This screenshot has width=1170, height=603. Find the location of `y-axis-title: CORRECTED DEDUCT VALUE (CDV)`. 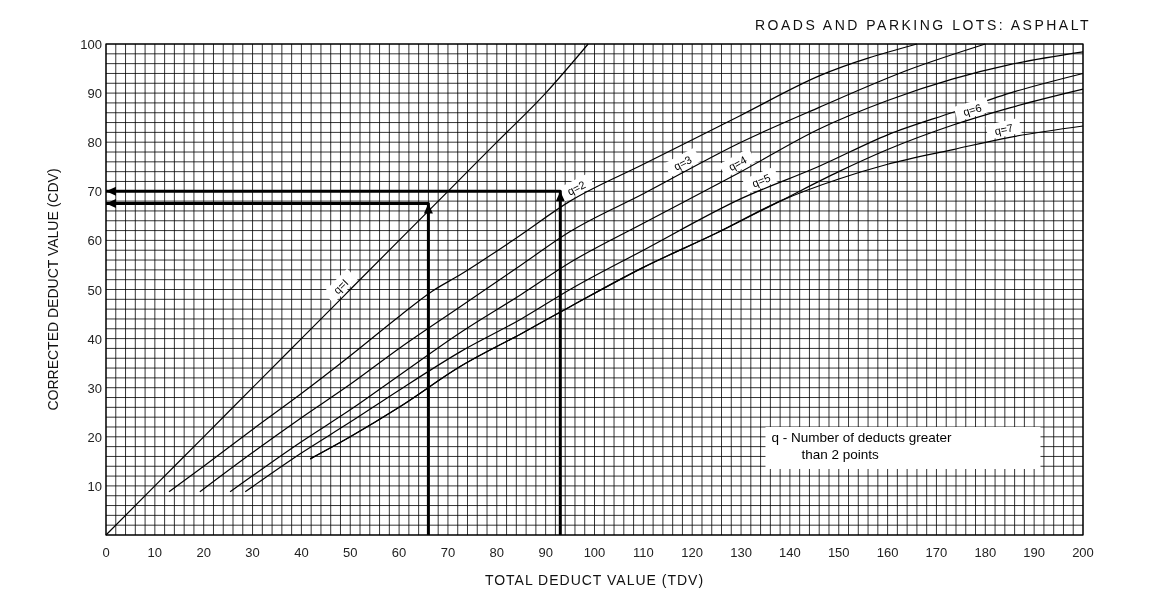

y-axis-title: CORRECTED DEDUCT VALUE (CDV) is located at coordinates (53, 289).